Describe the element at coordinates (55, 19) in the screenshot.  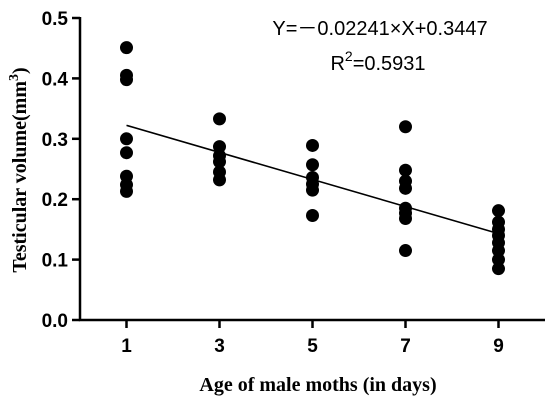
I see `y-tick-label: 0.5` at that location.